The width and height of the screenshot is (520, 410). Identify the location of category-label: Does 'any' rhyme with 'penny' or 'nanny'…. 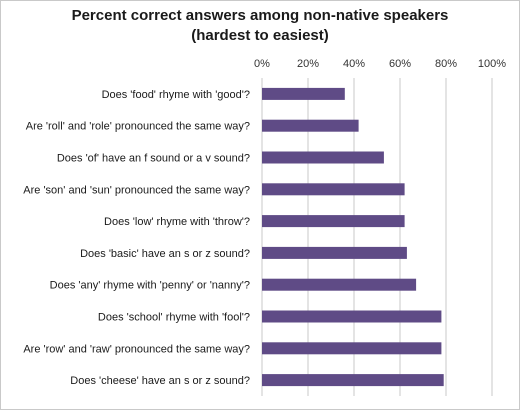
(150, 286).